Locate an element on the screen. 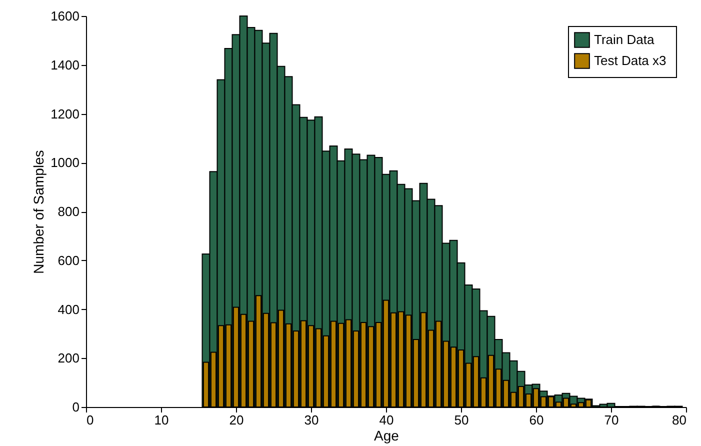  x-tick-label: 60 is located at coordinates (536, 420).